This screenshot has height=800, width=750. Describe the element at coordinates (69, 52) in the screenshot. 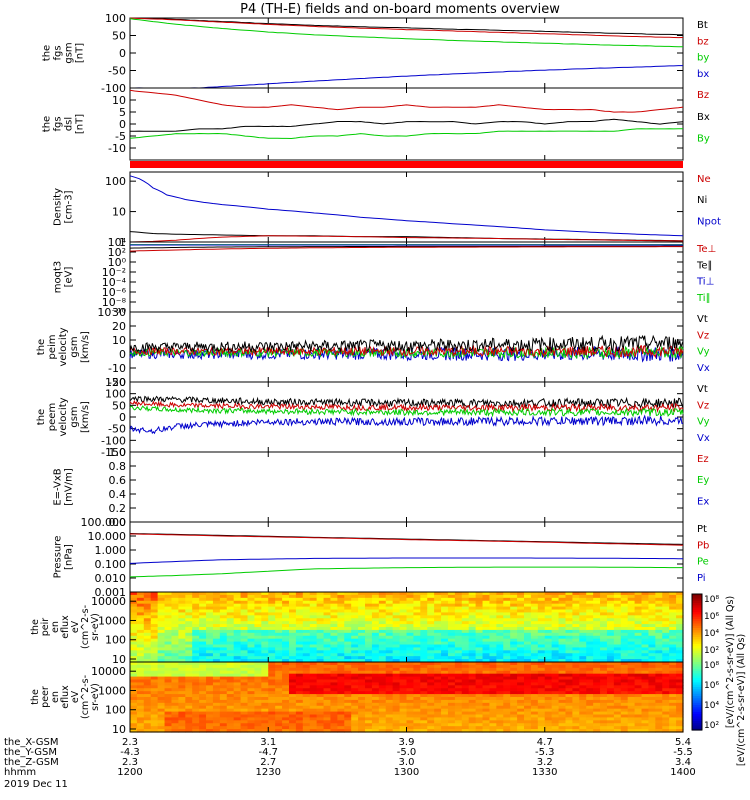

I see `y-axis-label: gsm` at that location.